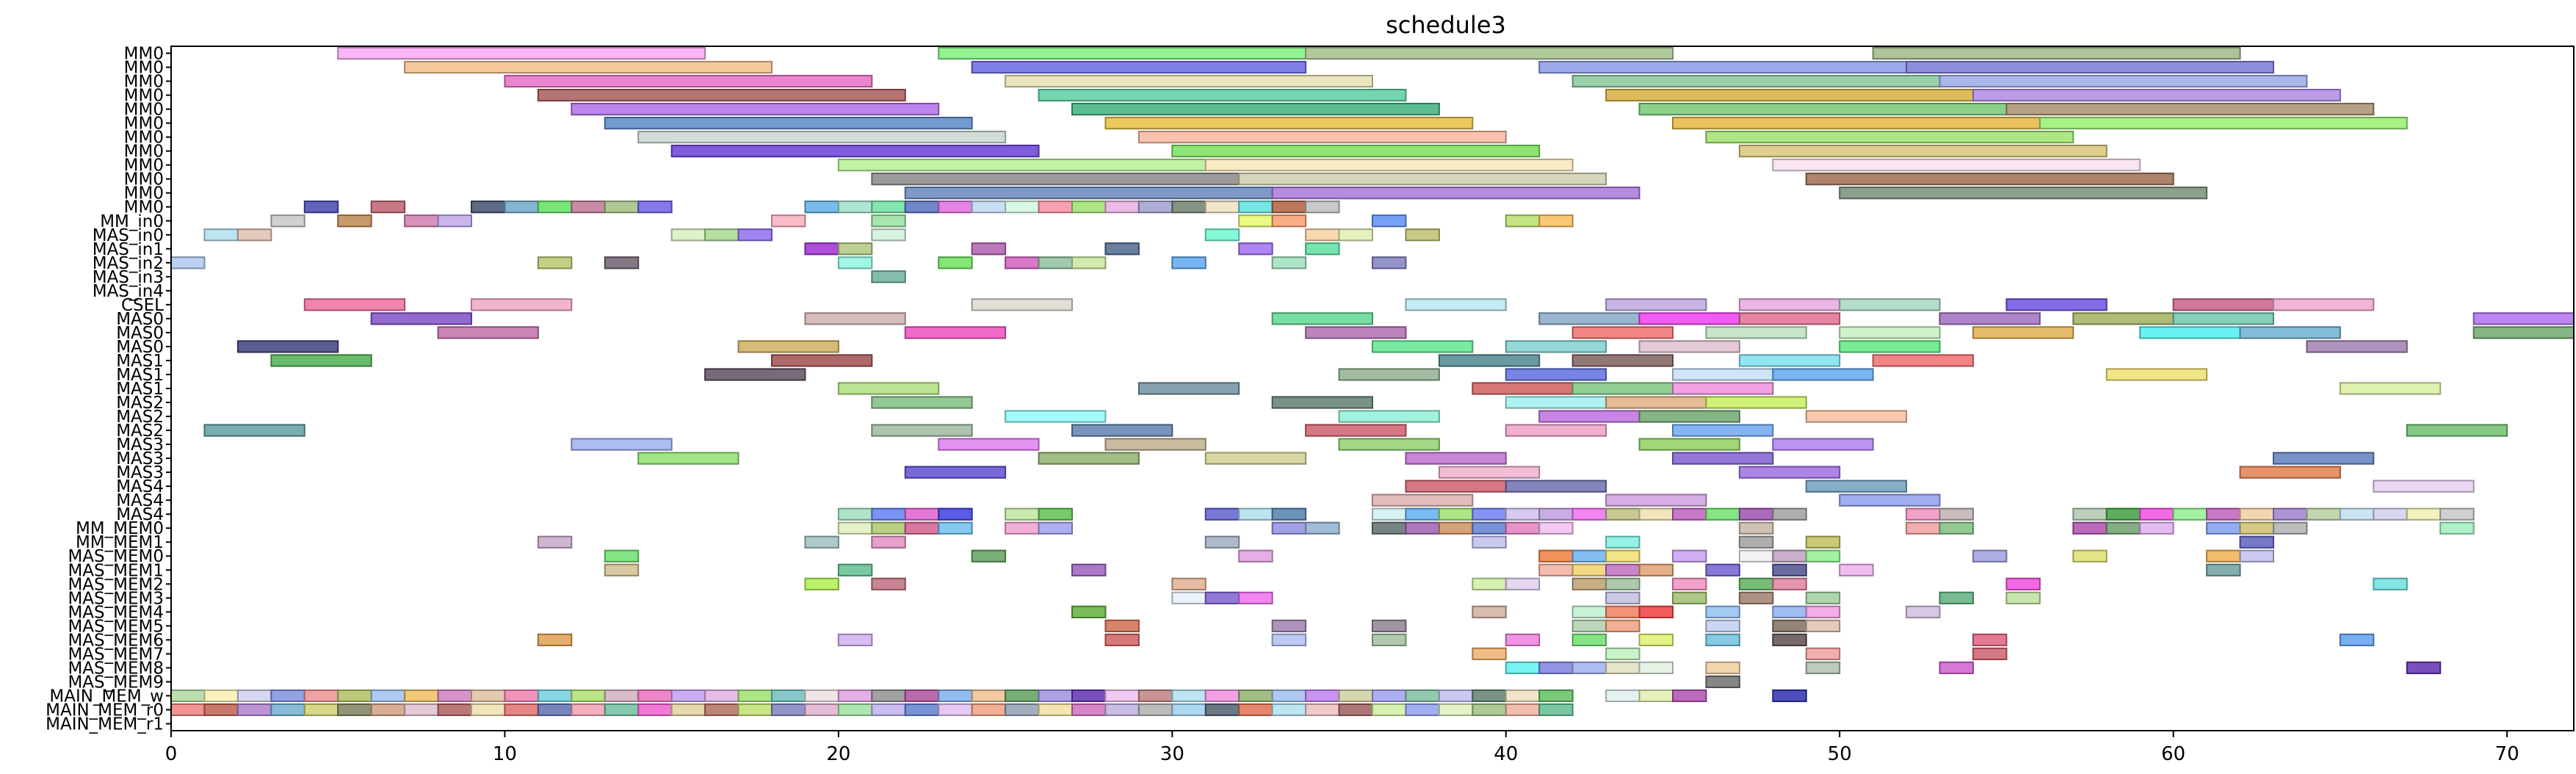  What do you see at coordinates (116, 626) in the screenshot?
I see `y-tick-label: MAS_MEM5` at bounding box center [116, 626].